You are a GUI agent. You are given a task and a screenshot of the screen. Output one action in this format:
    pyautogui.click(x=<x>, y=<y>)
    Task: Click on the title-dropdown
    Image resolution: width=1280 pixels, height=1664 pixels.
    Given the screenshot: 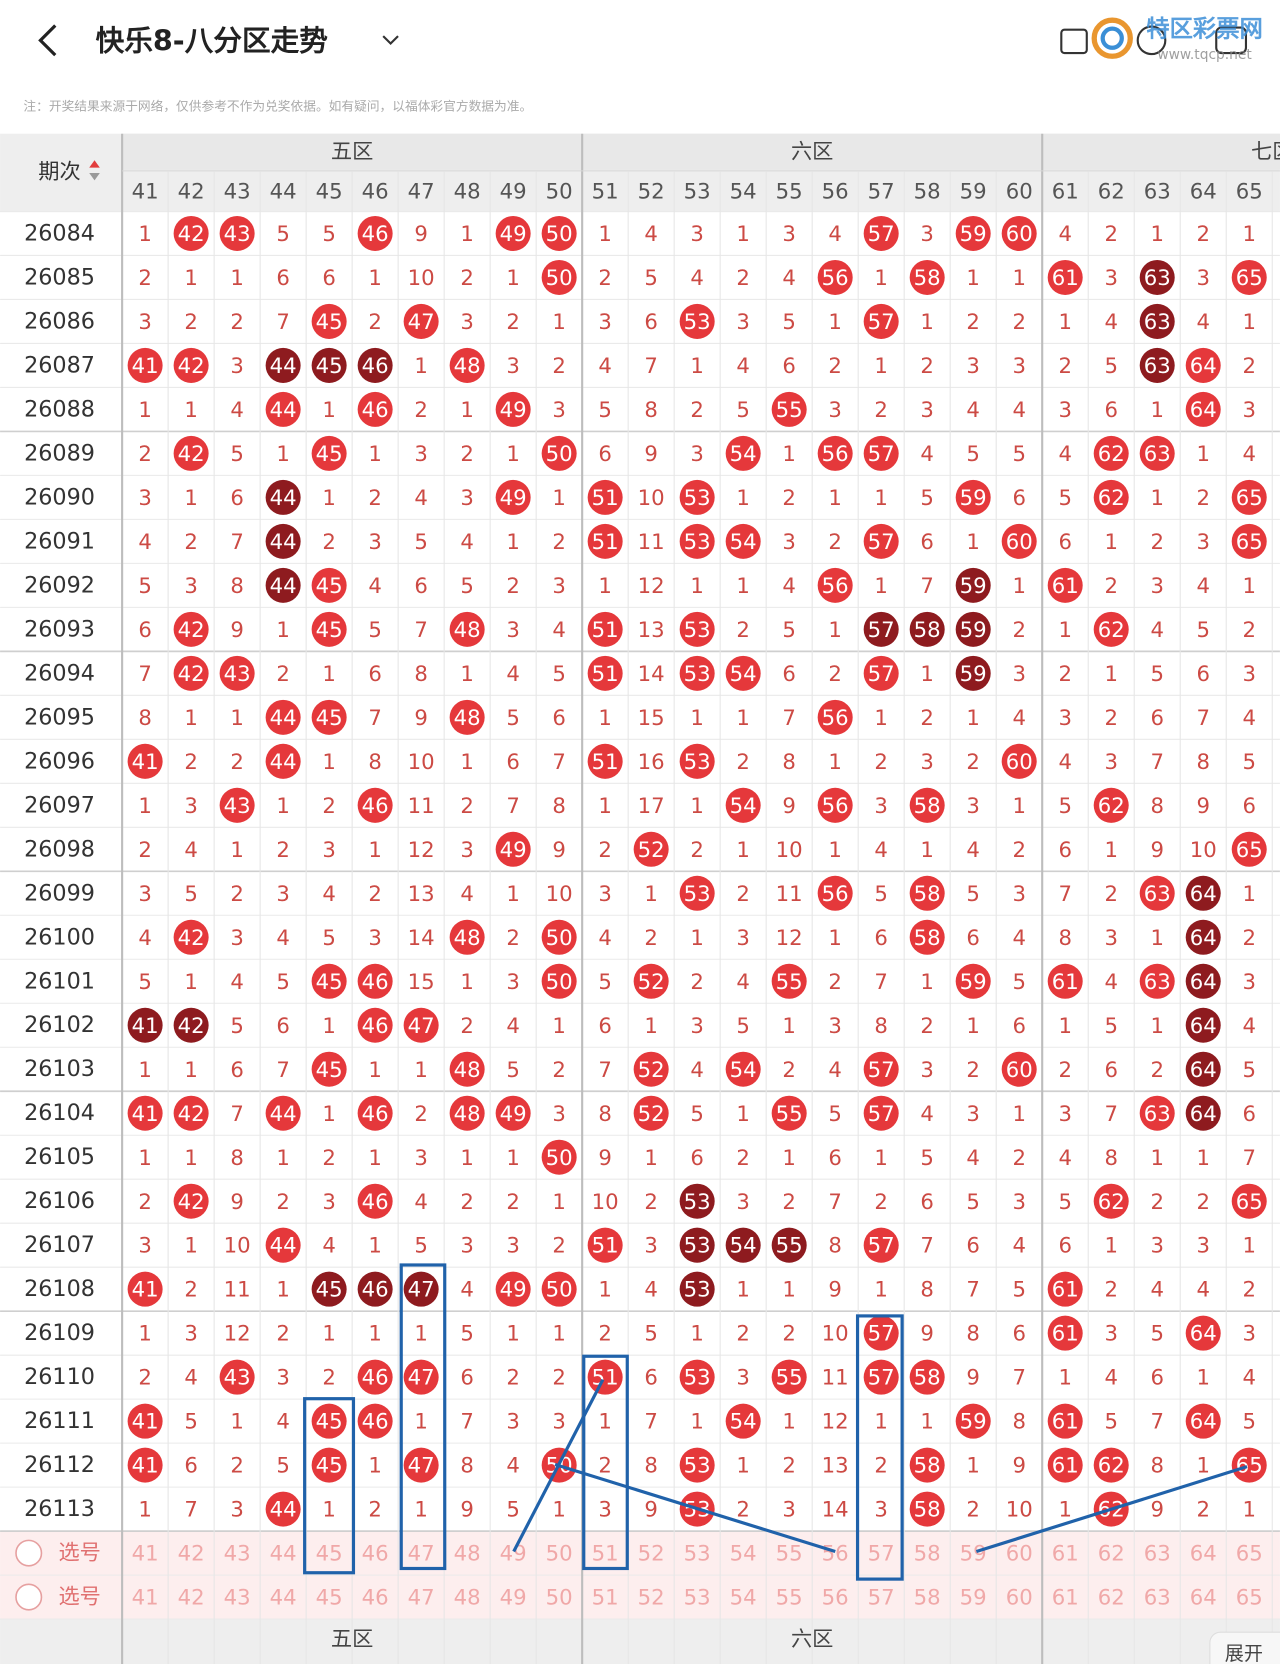 What is the action you would take?
    pyautogui.click(x=390, y=40)
    